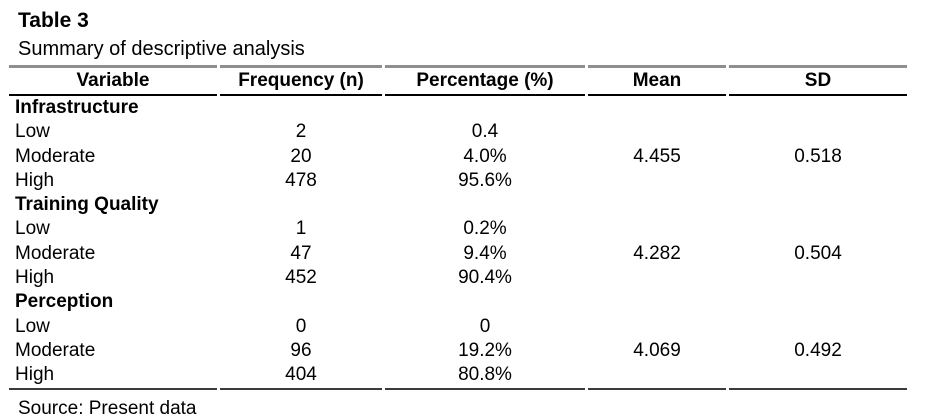 This screenshot has height=420, width=944. I want to click on percentage-cell: 4.0%, so click(485, 156).